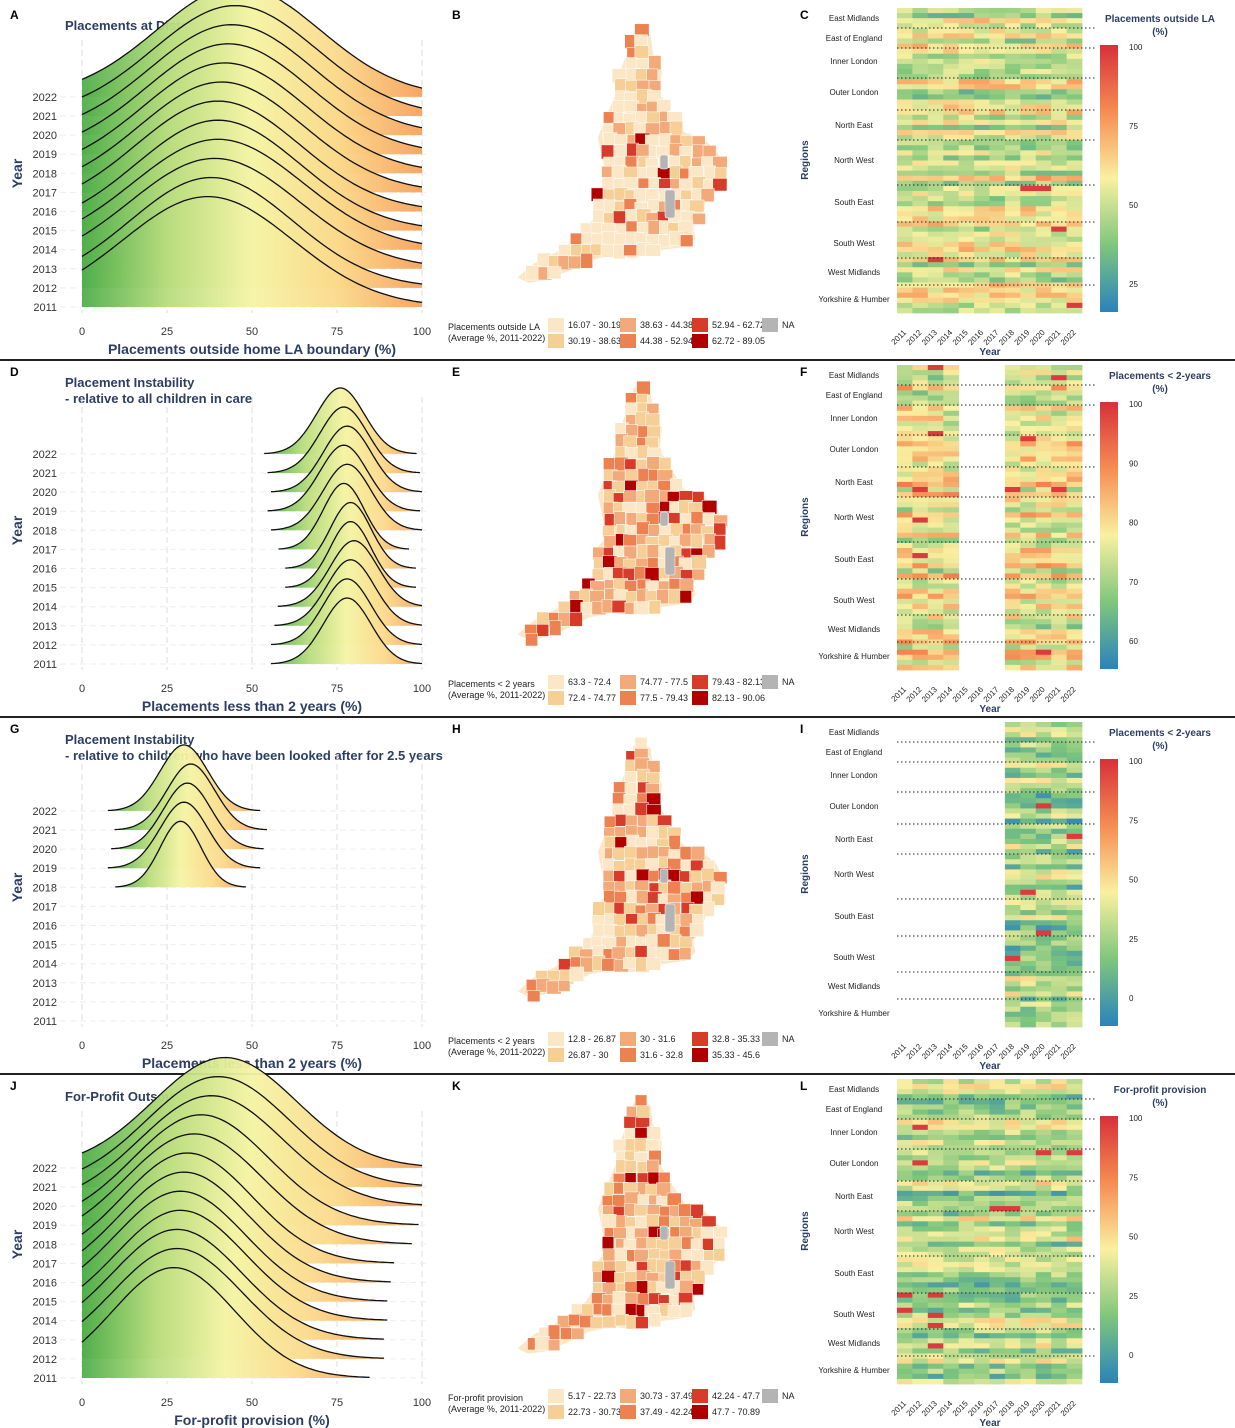 The image size is (1235, 1428). I want to click on region-label: East Midlands, so click(854, 18).